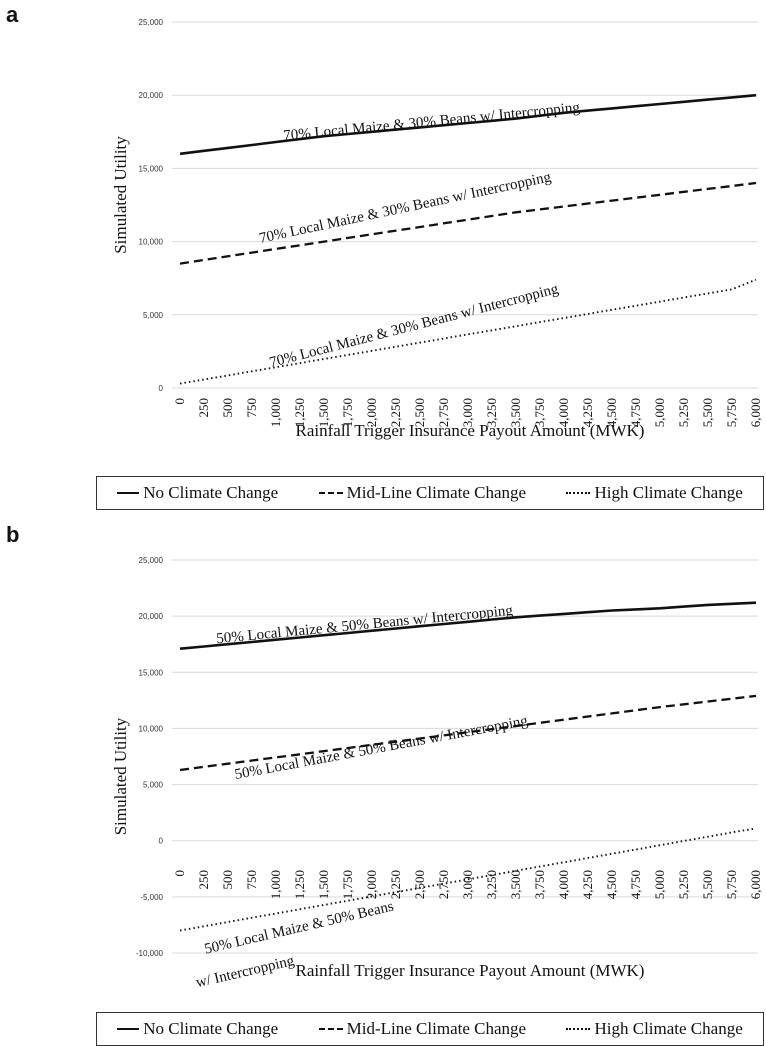 Image resolution: width=766 pixels, height=1046 pixels. What do you see at coordinates (245, 972) in the screenshot?
I see `series-annotation: w/ Intercropping` at bounding box center [245, 972].